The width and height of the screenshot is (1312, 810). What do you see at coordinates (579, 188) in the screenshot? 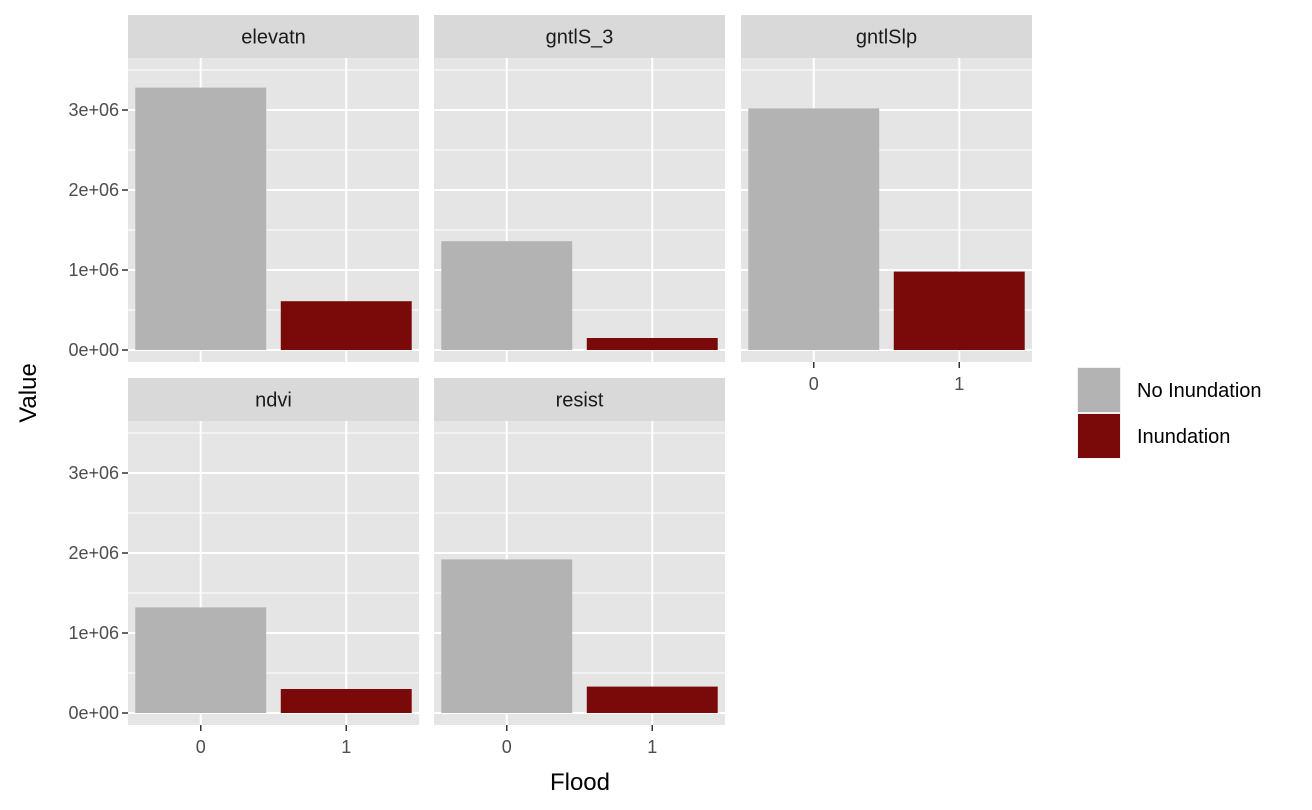
I see `facet-panel-gntlS_3: gntlS_3` at bounding box center [579, 188].